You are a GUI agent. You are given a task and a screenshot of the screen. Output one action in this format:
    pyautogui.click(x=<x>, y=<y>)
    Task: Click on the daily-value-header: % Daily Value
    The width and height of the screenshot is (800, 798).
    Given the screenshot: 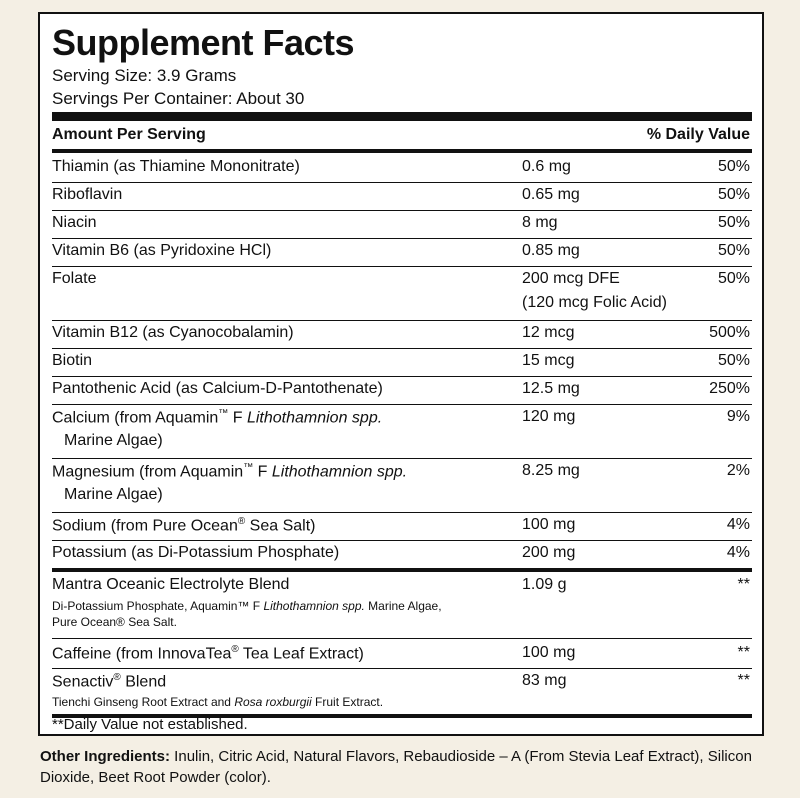 What is the action you would take?
    pyautogui.click(x=698, y=134)
    